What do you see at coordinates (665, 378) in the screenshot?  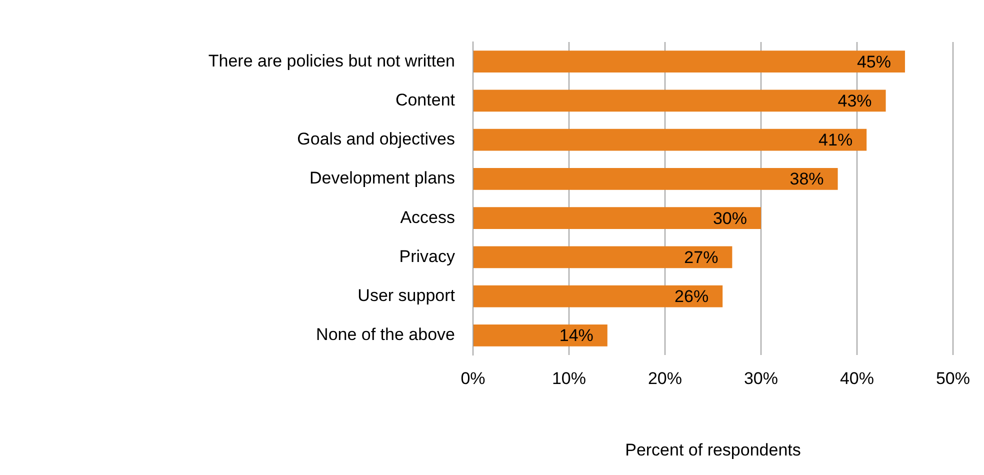 I see `x-tick-label: 20%` at bounding box center [665, 378].